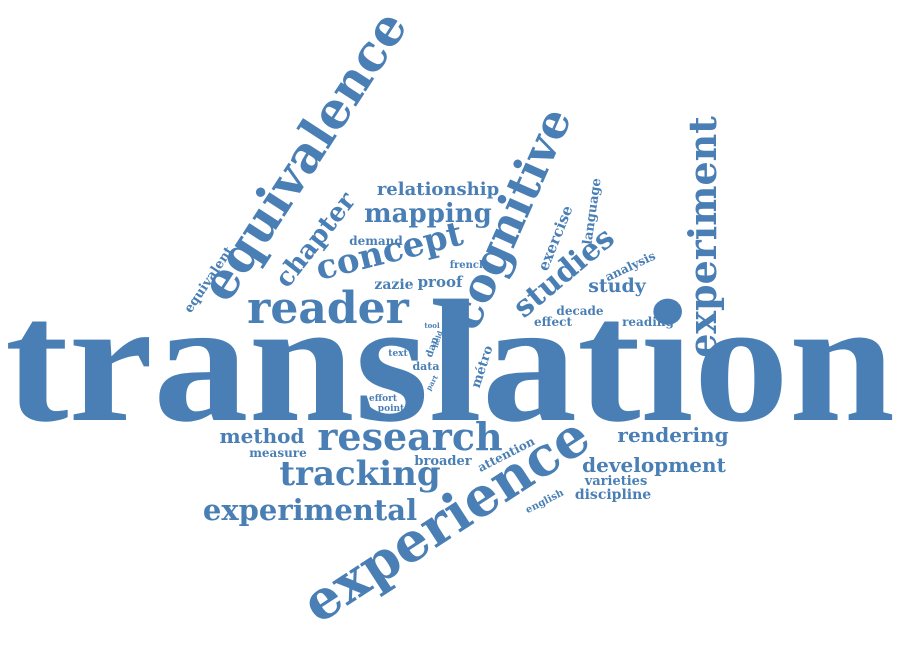  I want to click on word-demand: demand, so click(376, 241).